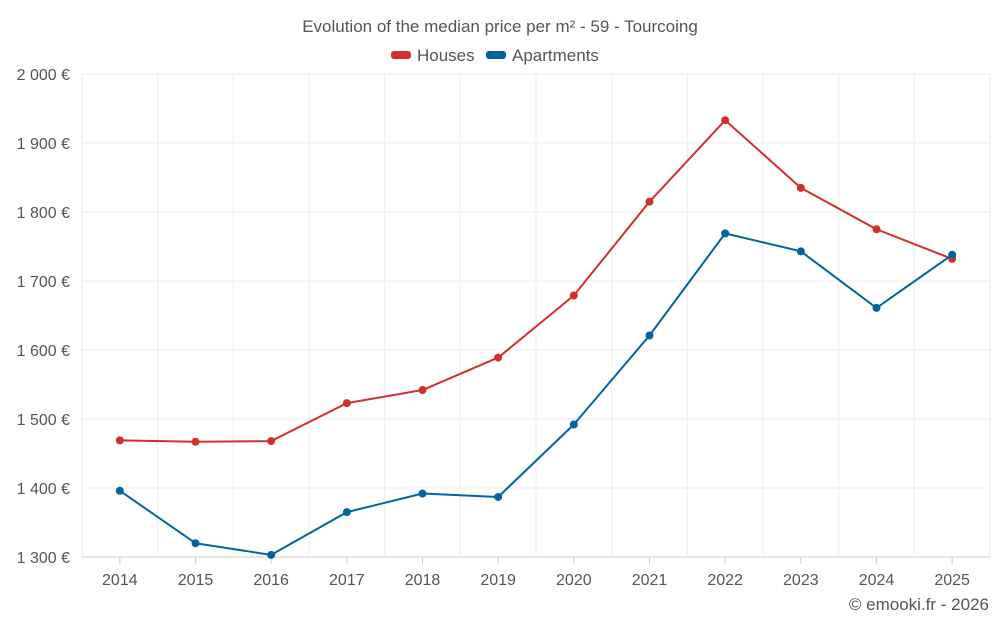 This screenshot has height=625, width=1000. What do you see at coordinates (271, 580) in the screenshot?
I see `x-tick-label: 2016` at bounding box center [271, 580].